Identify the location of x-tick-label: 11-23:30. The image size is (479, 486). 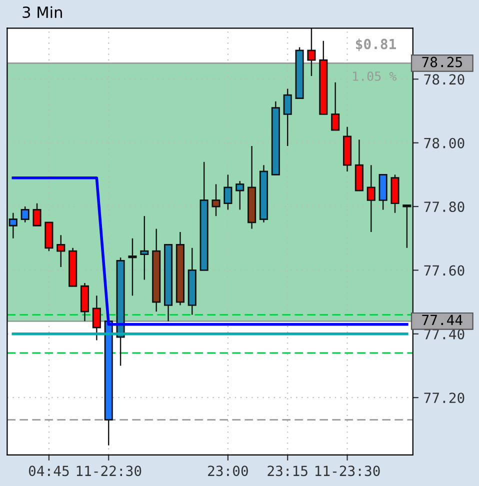
(347, 471).